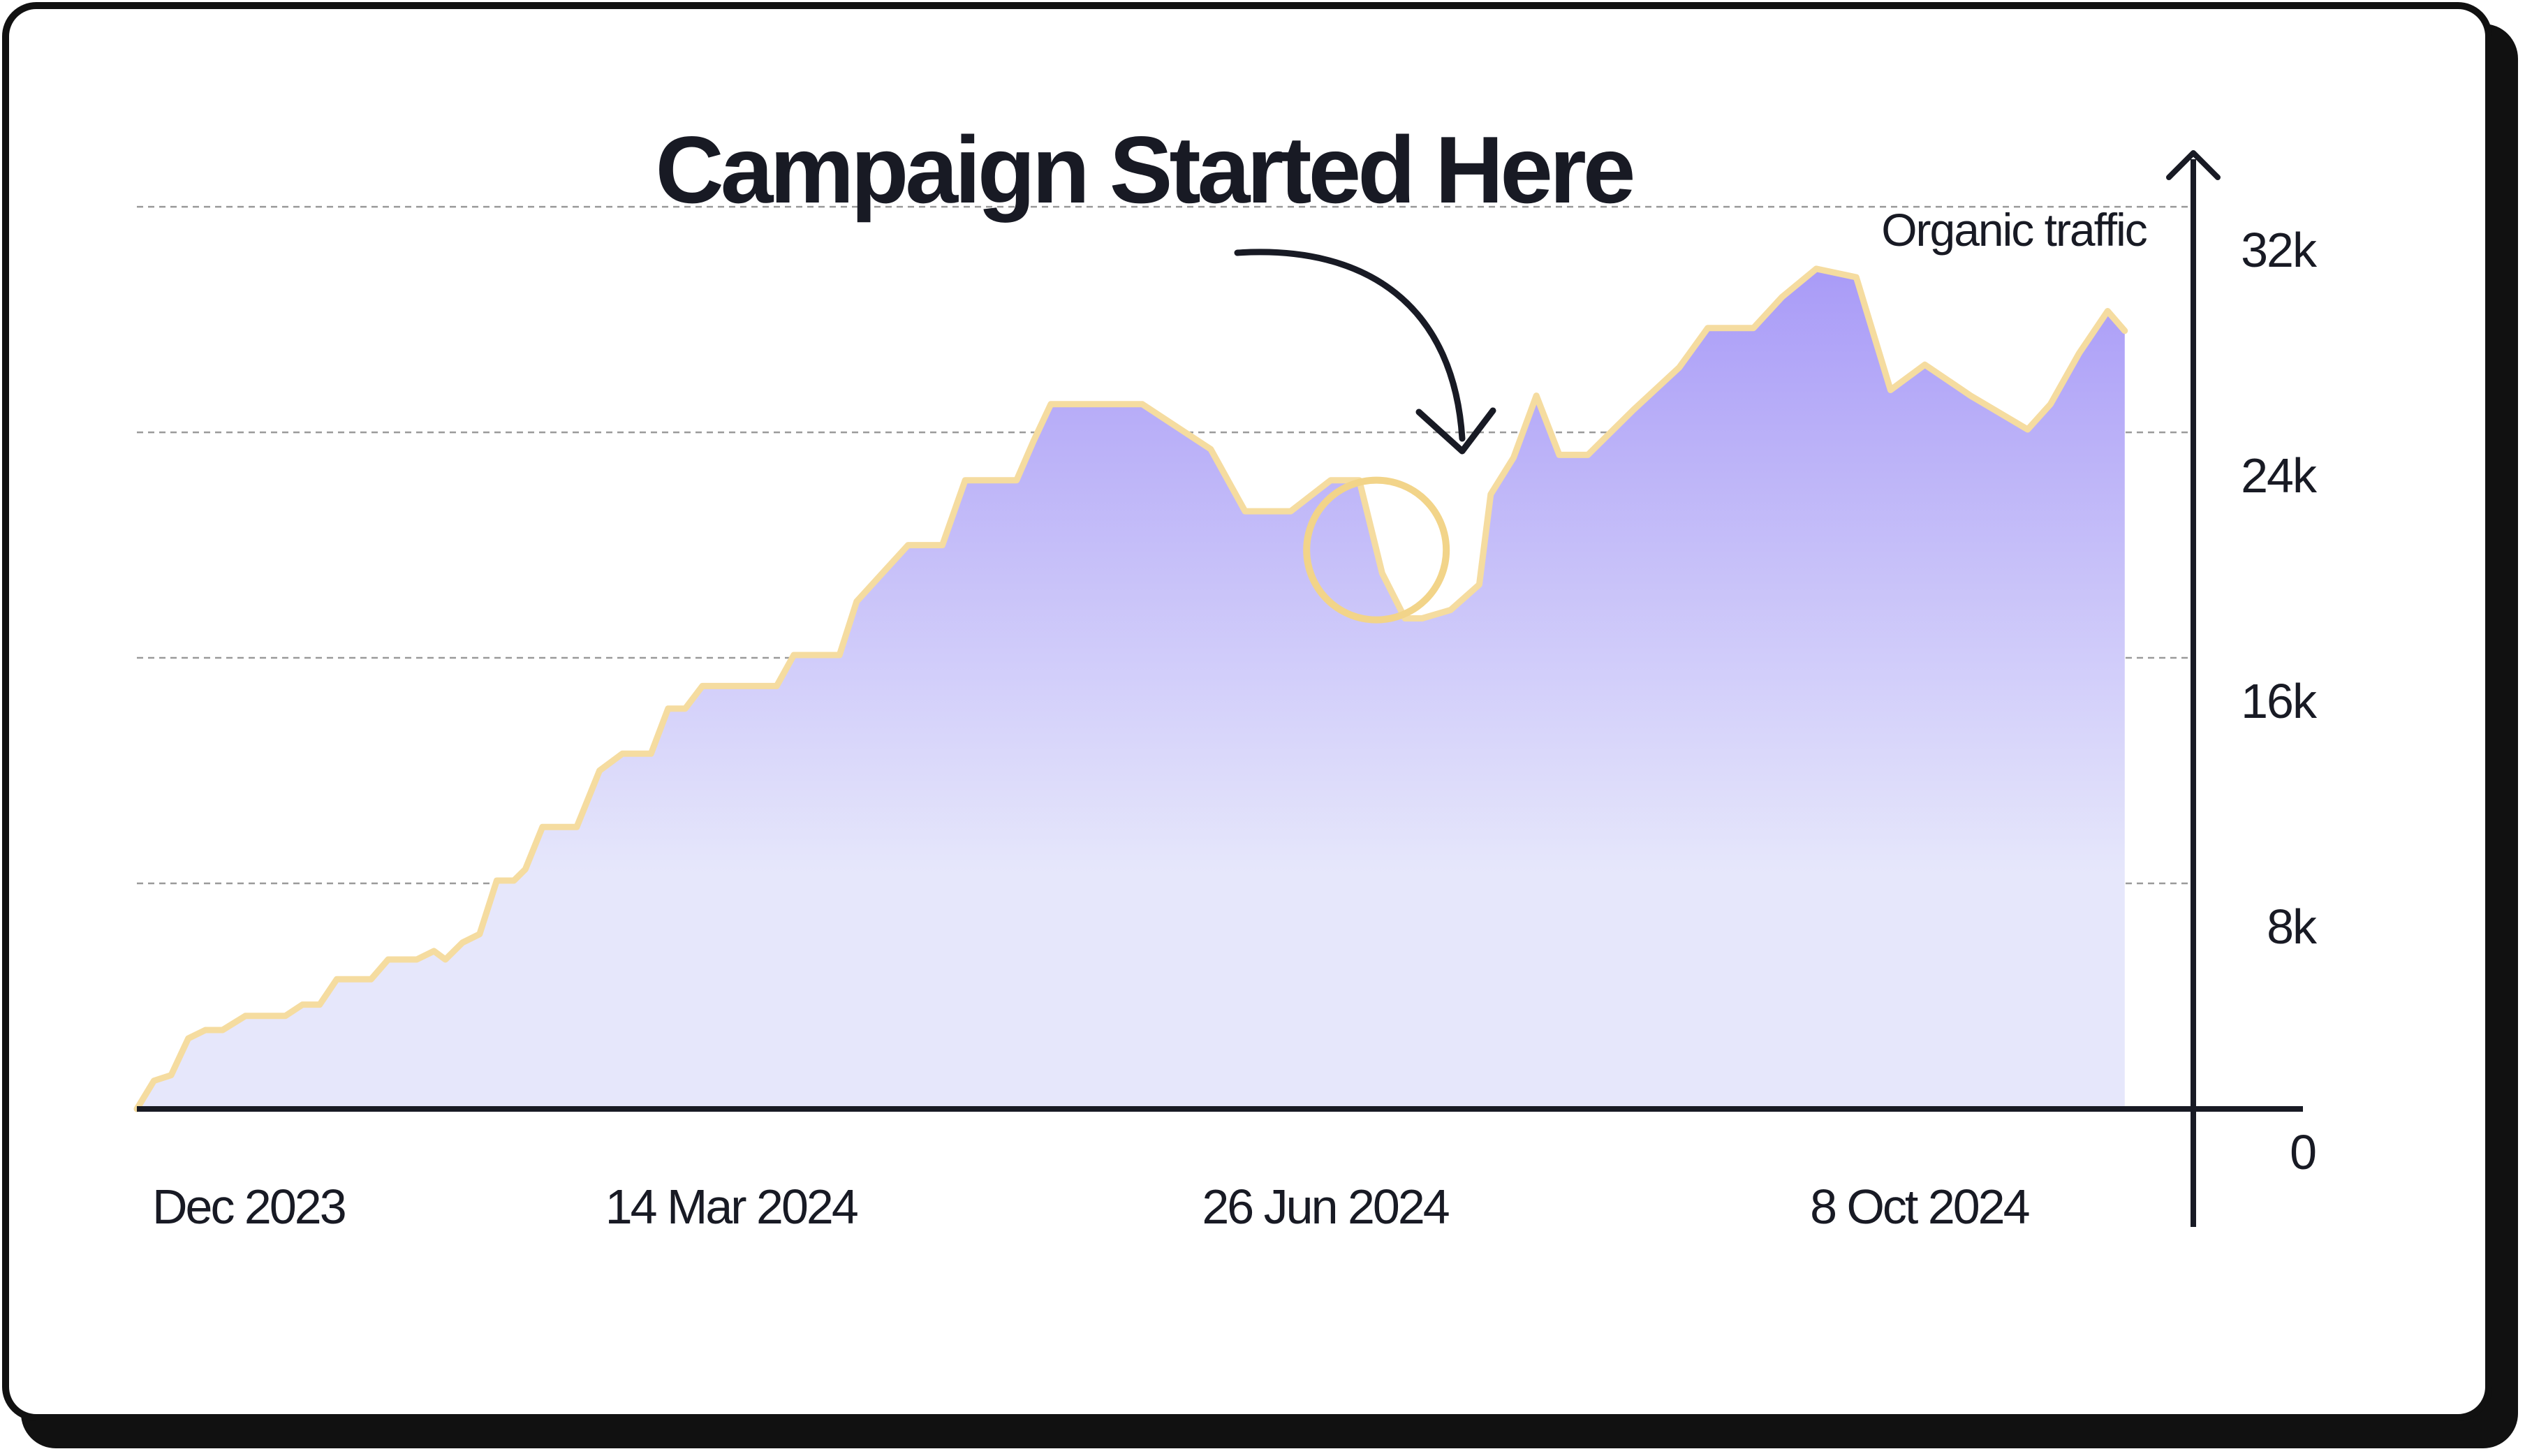  Describe the element at coordinates (2193, 165) in the screenshot. I see `y-axis-arrowhead` at that location.